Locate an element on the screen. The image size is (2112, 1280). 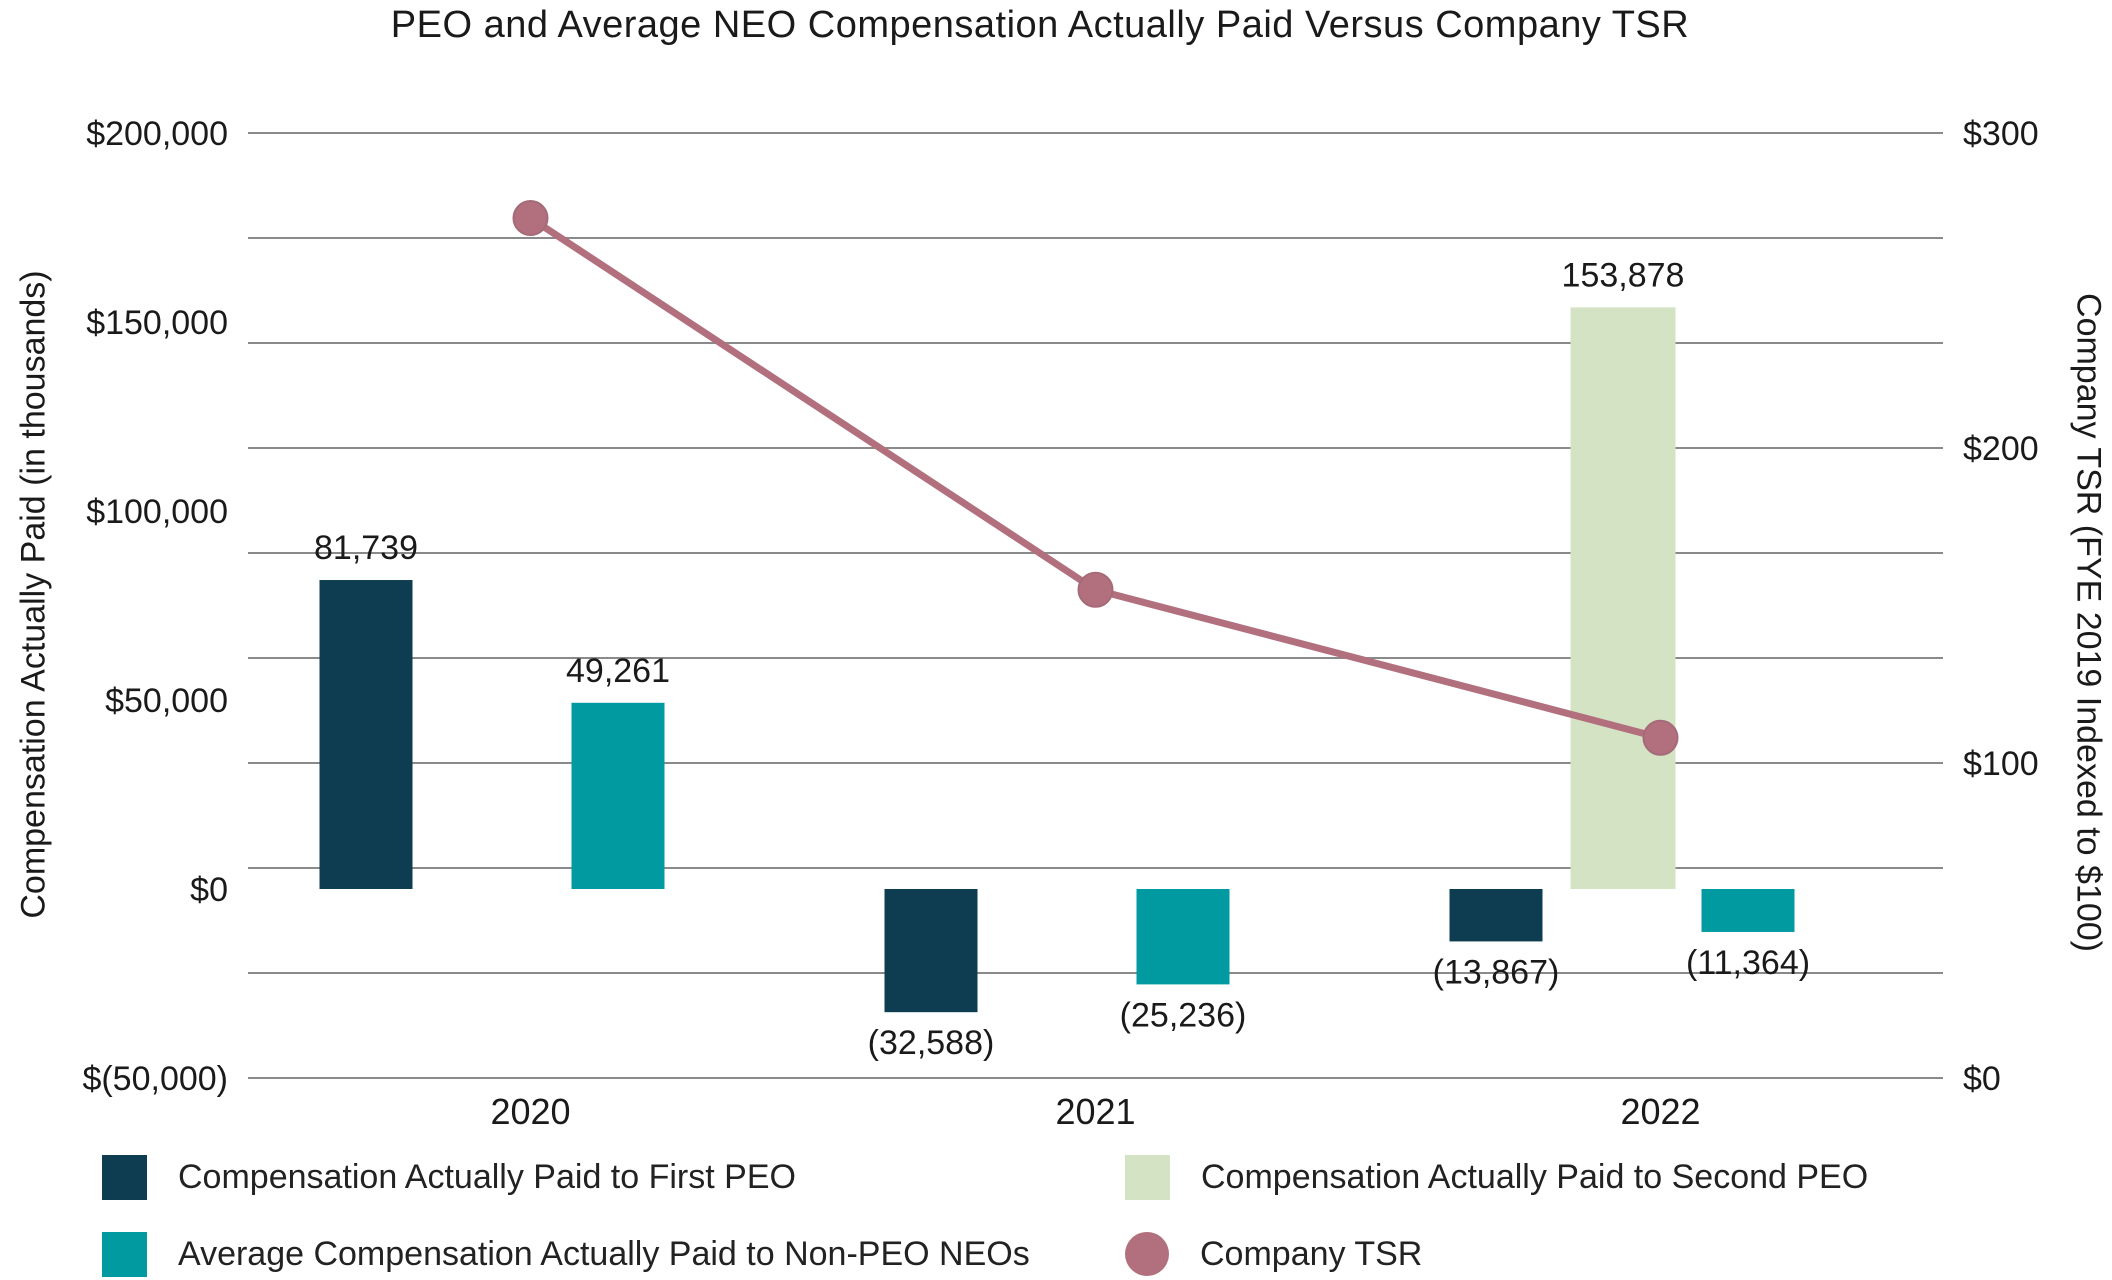
bar-series3-2022 is located at coordinates (1748, 910).